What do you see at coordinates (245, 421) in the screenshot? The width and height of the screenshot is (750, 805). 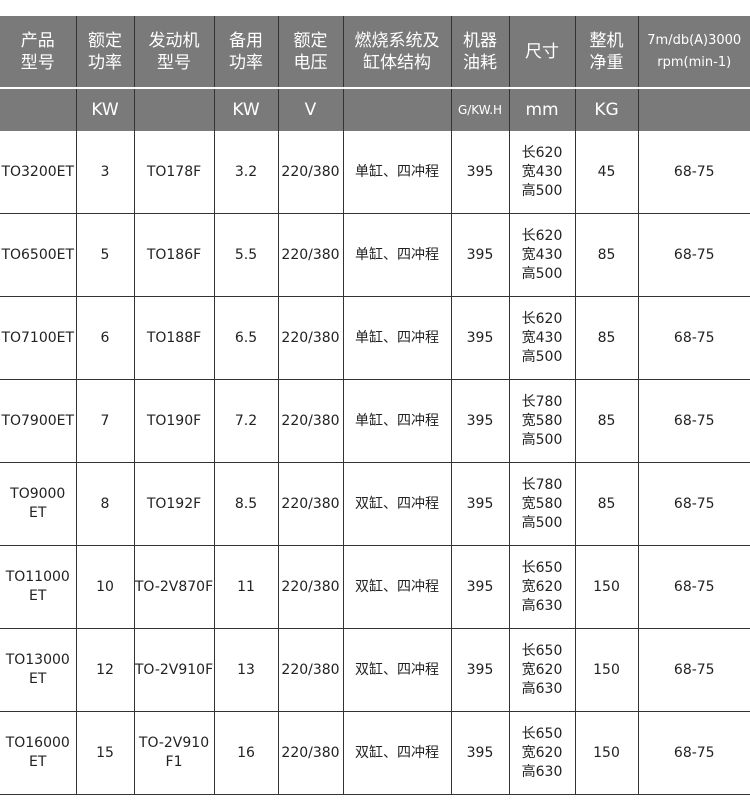 I see `table-cell: 7.2` at bounding box center [245, 421].